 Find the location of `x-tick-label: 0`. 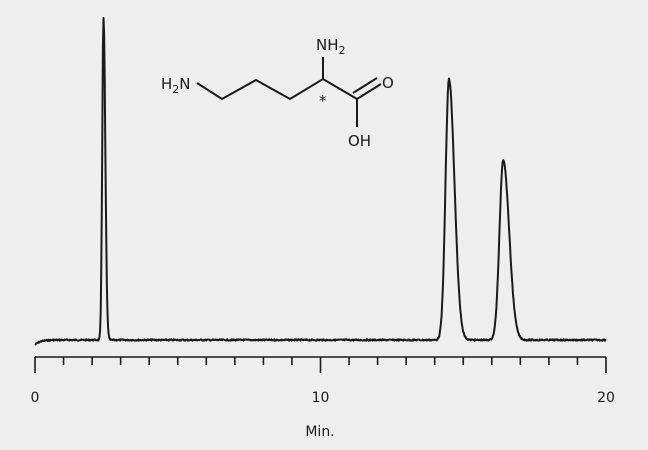

x-tick-label: 0 is located at coordinates (35, 398).